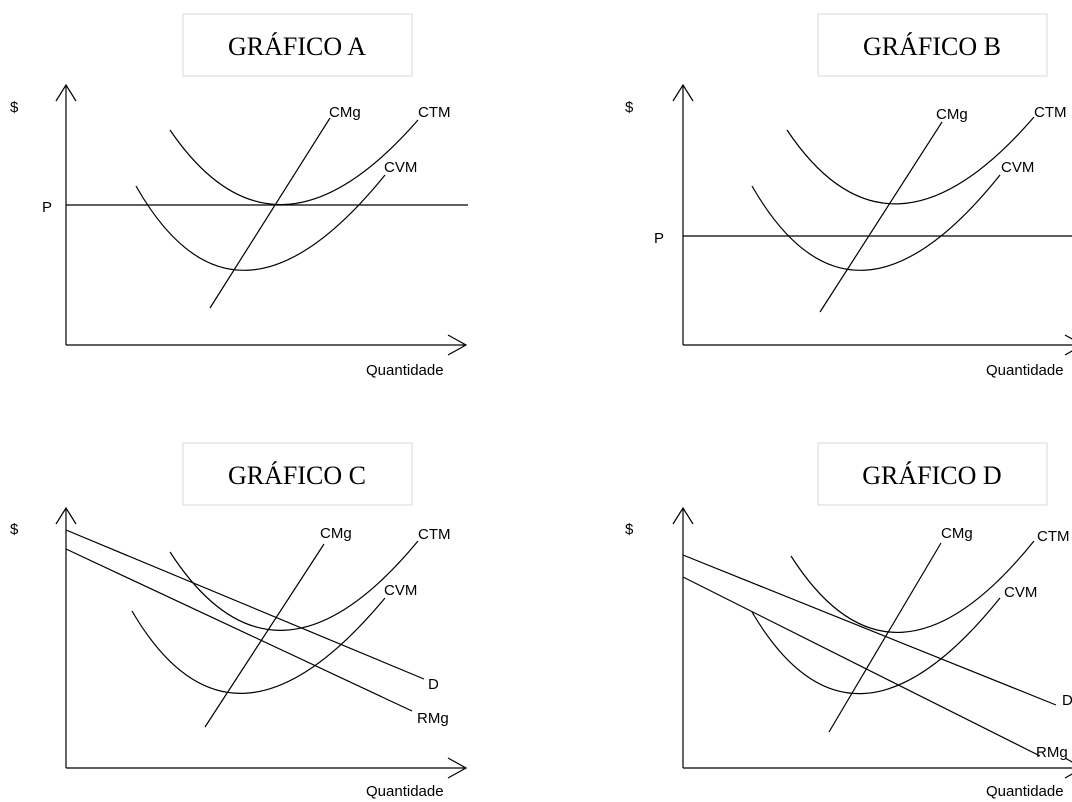  What do you see at coordinates (881, 217) in the screenshot?
I see `graph-b-cmg-curve` at bounding box center [881, 217].